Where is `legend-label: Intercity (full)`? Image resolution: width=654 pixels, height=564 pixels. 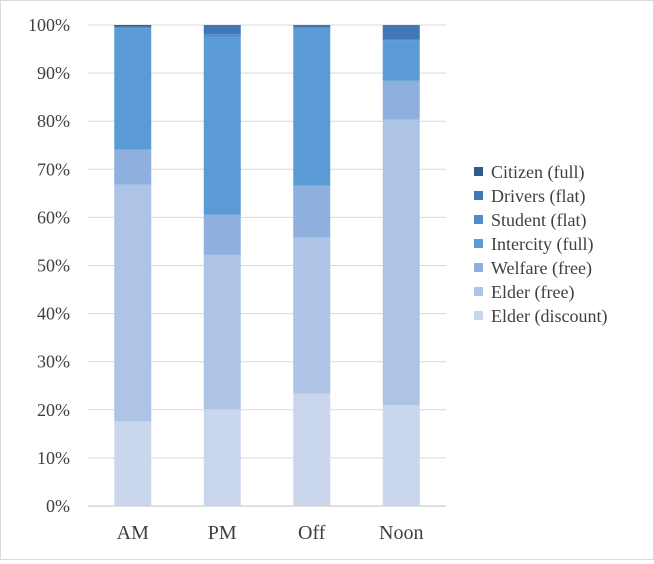
legend-label: Intercity (full) is located at coordinates (542, 244).